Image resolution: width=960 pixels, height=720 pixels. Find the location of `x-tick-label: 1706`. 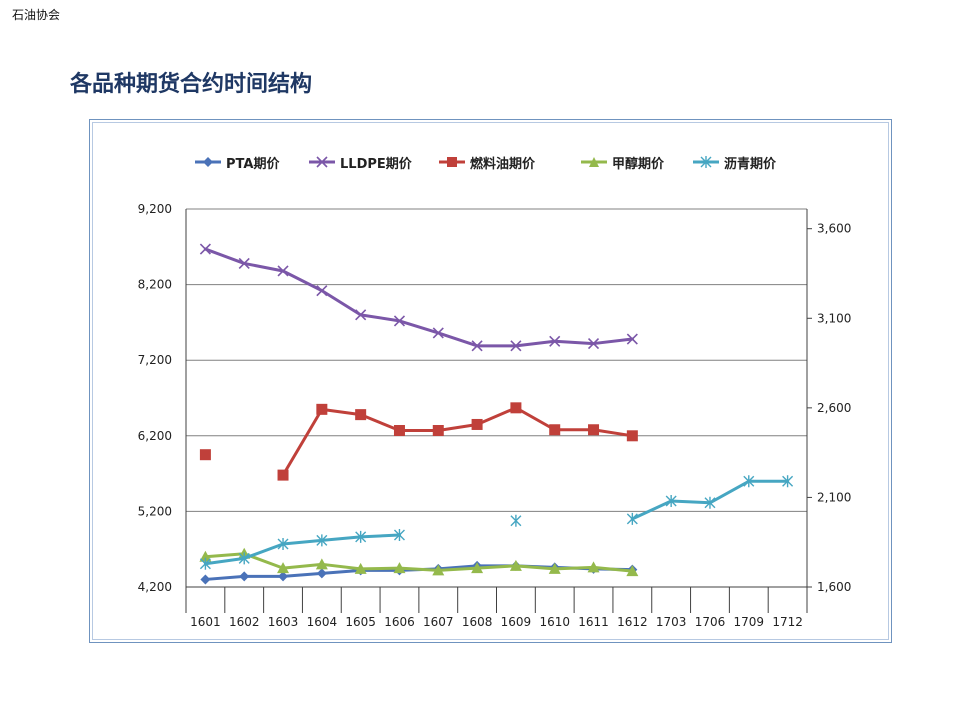

x-tick-label: 1706 is located at coordinates (710, 622).